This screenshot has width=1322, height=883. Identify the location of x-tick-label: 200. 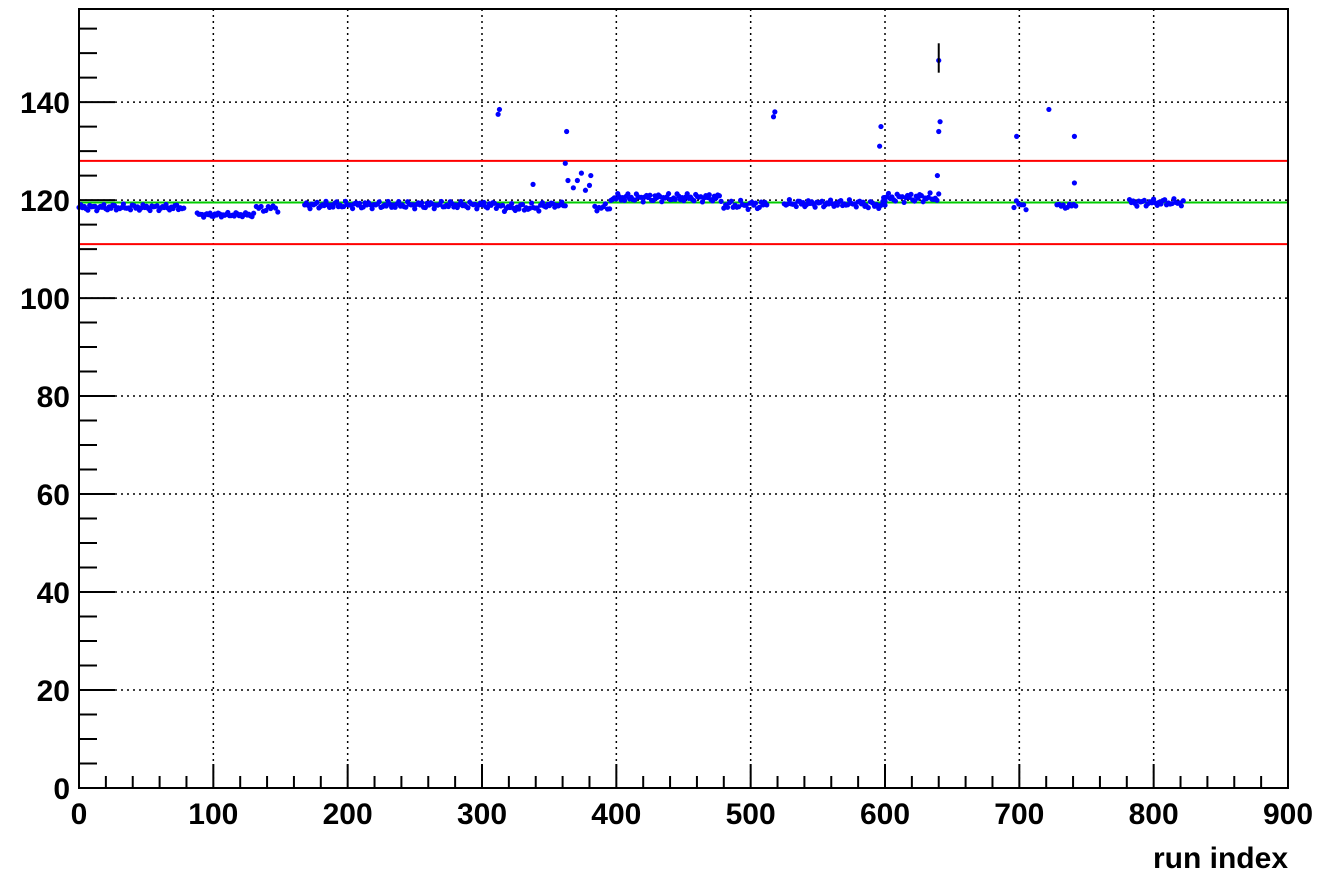
(348, 814).